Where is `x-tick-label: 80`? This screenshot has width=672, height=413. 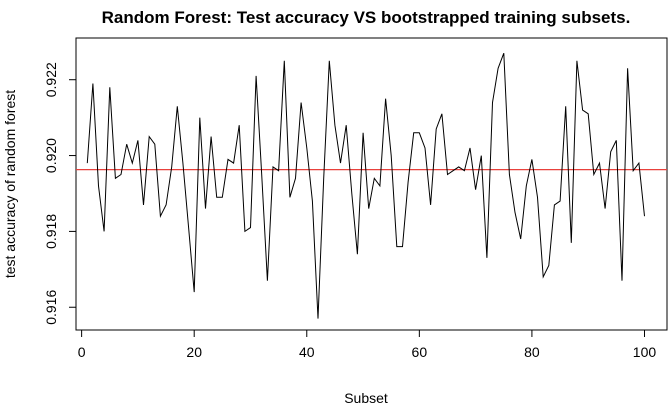
x-tick-label: 80 is located at coordinates (532, 352).